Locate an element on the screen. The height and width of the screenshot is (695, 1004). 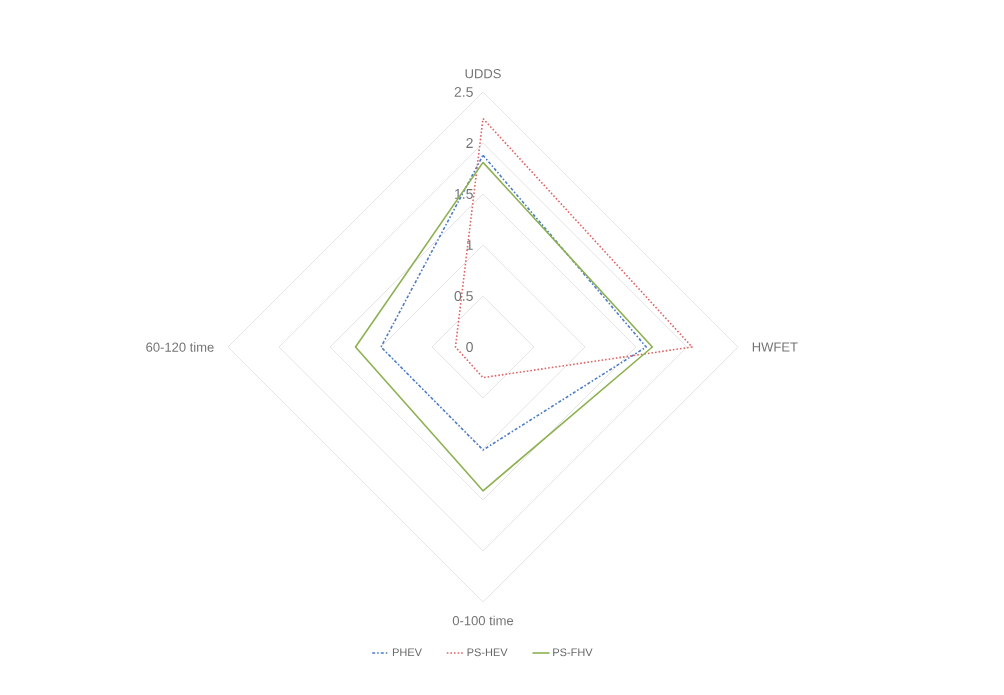
spoke-label: 60-120 time is located at coordinates (180, 347).